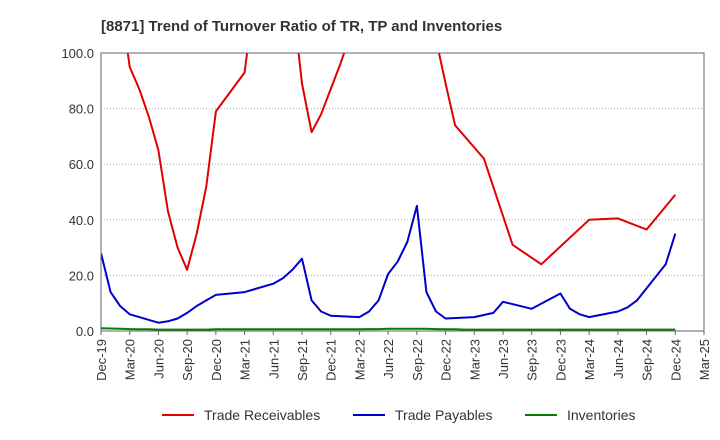 The image size is (720, 440). I want to click on x-tick-label: Mar-20, so click(130, 359).